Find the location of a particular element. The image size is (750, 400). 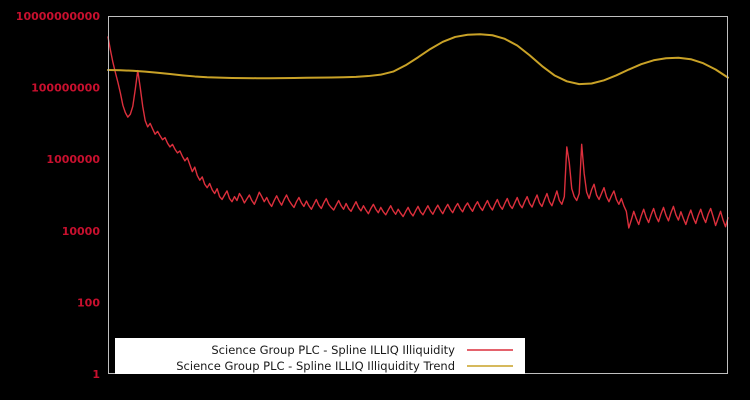

y-axis-tick-labels: 10000000000 100000000 1000000 10000 100 1 is located at coordinates (58, 195).